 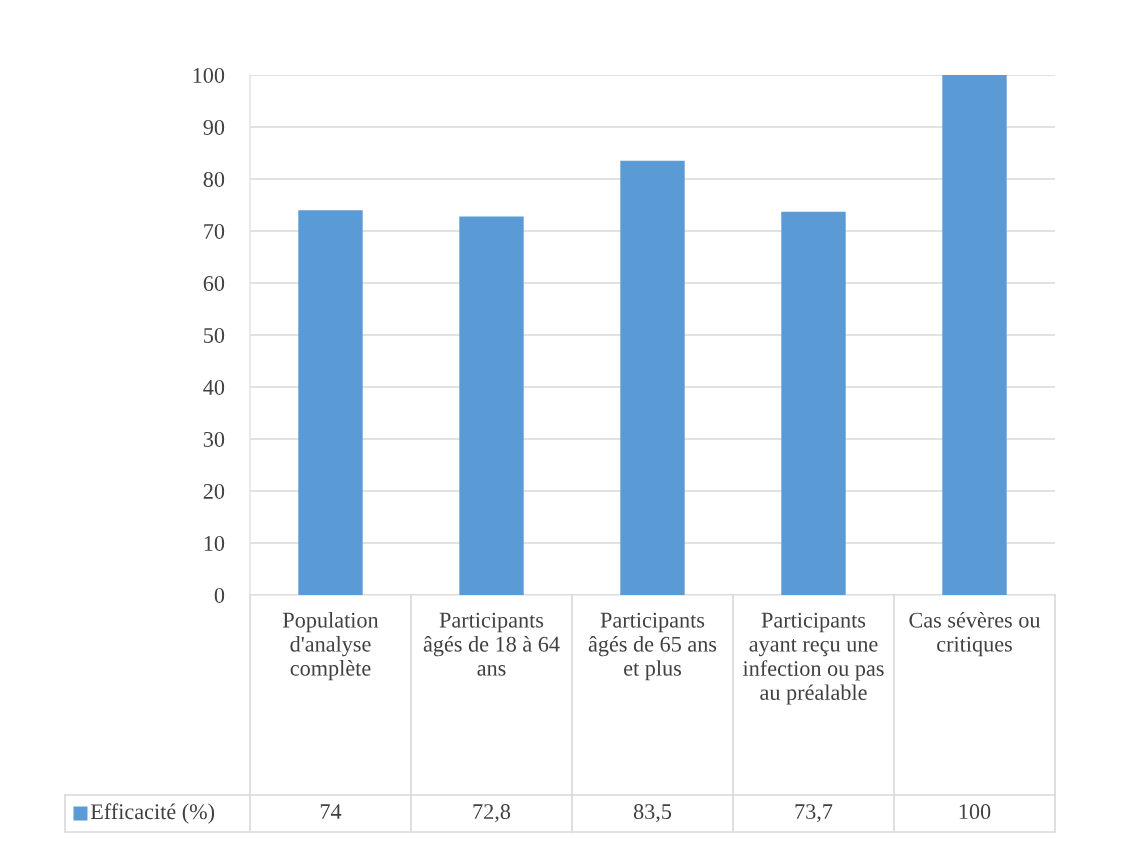 What do you see at coordinates (209, 75) in the screenshot?
I see `y-tick-label: 100` at bounding box center [209, 75].